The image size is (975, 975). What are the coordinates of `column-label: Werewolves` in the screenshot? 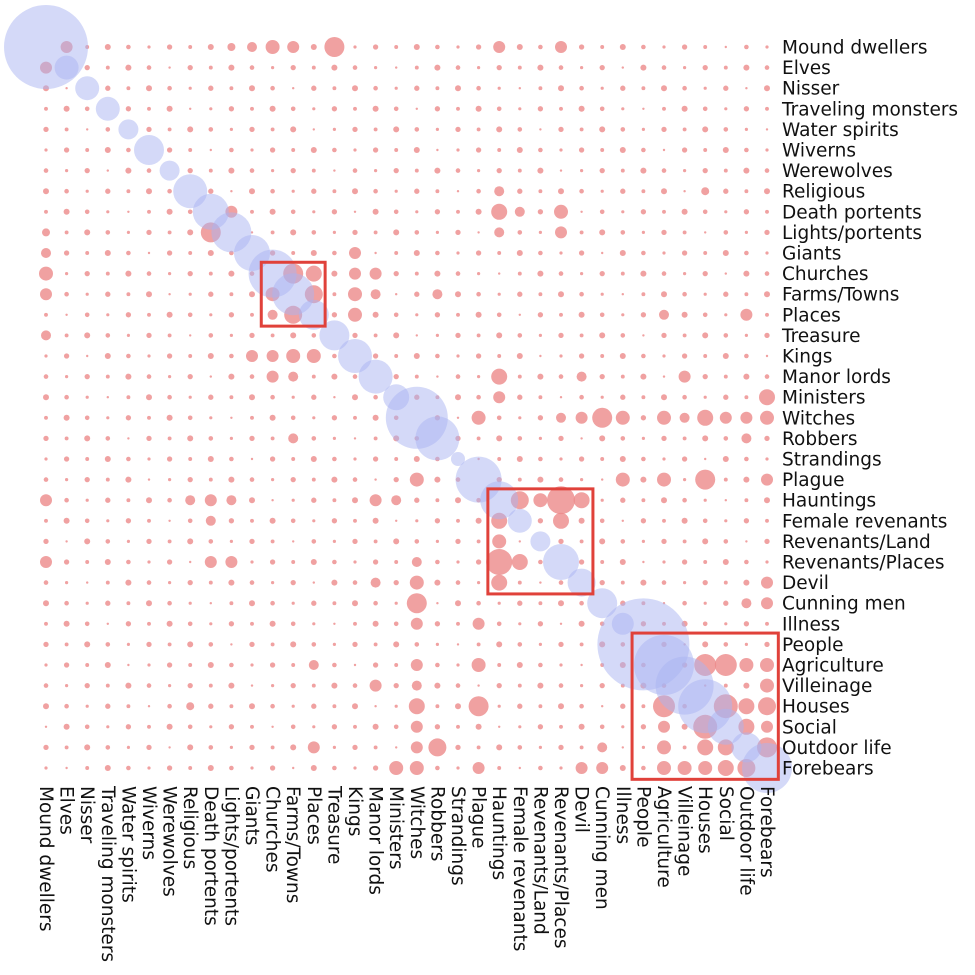 It's located at (169, 841).